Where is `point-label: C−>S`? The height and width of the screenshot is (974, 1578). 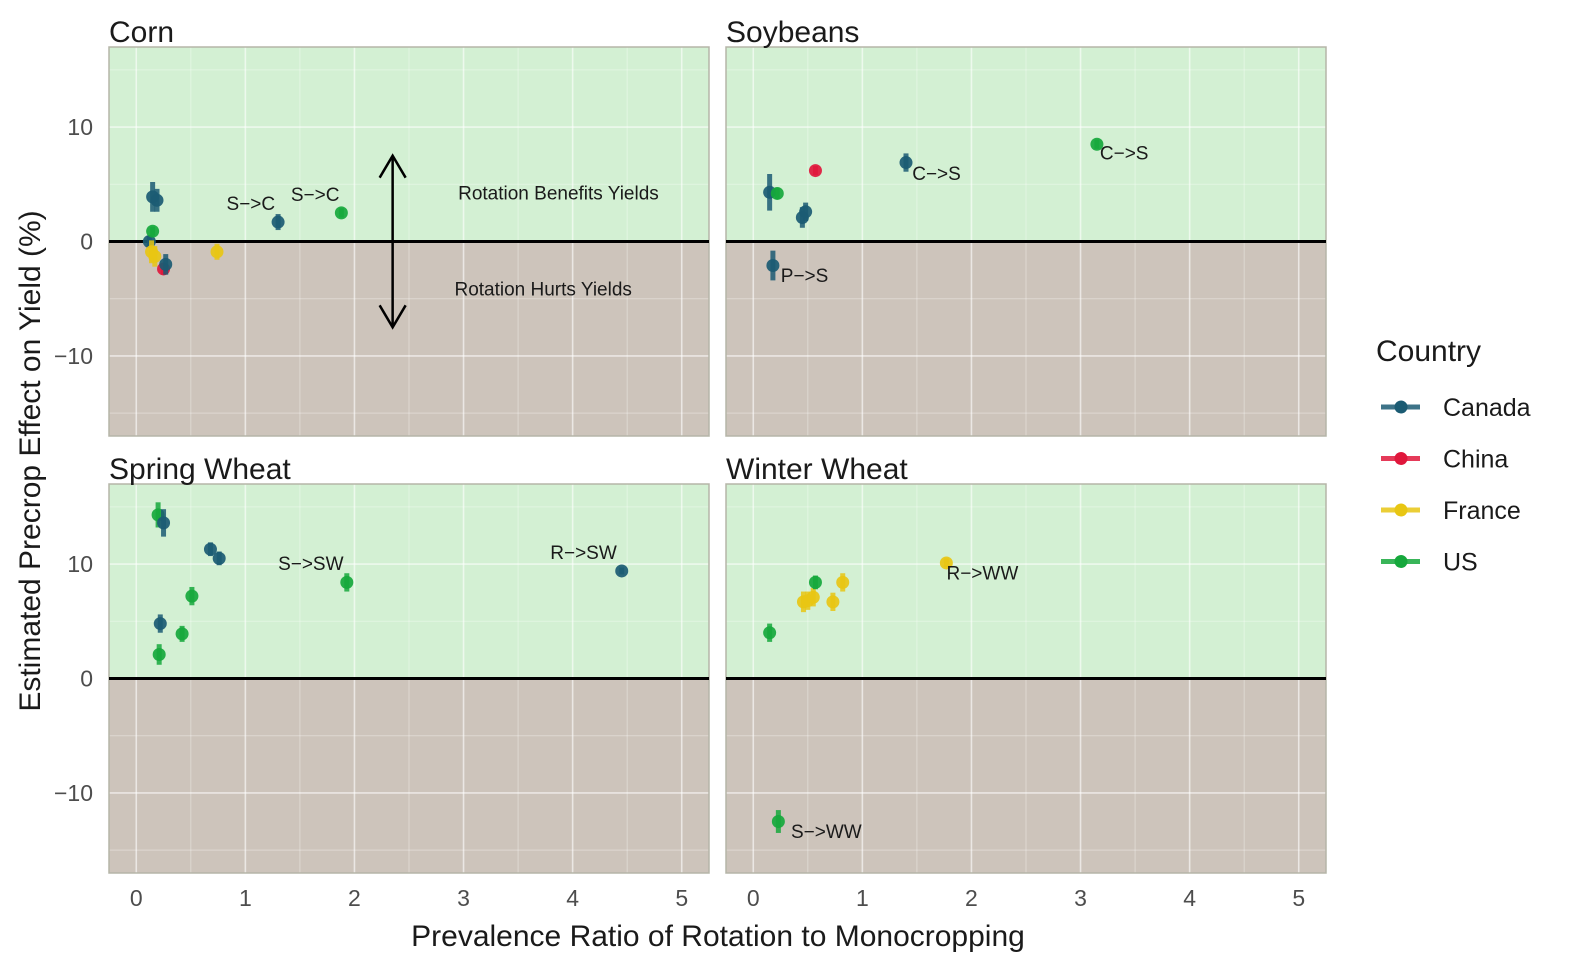 point-label: C−>S is located at coordinates (936, 174).